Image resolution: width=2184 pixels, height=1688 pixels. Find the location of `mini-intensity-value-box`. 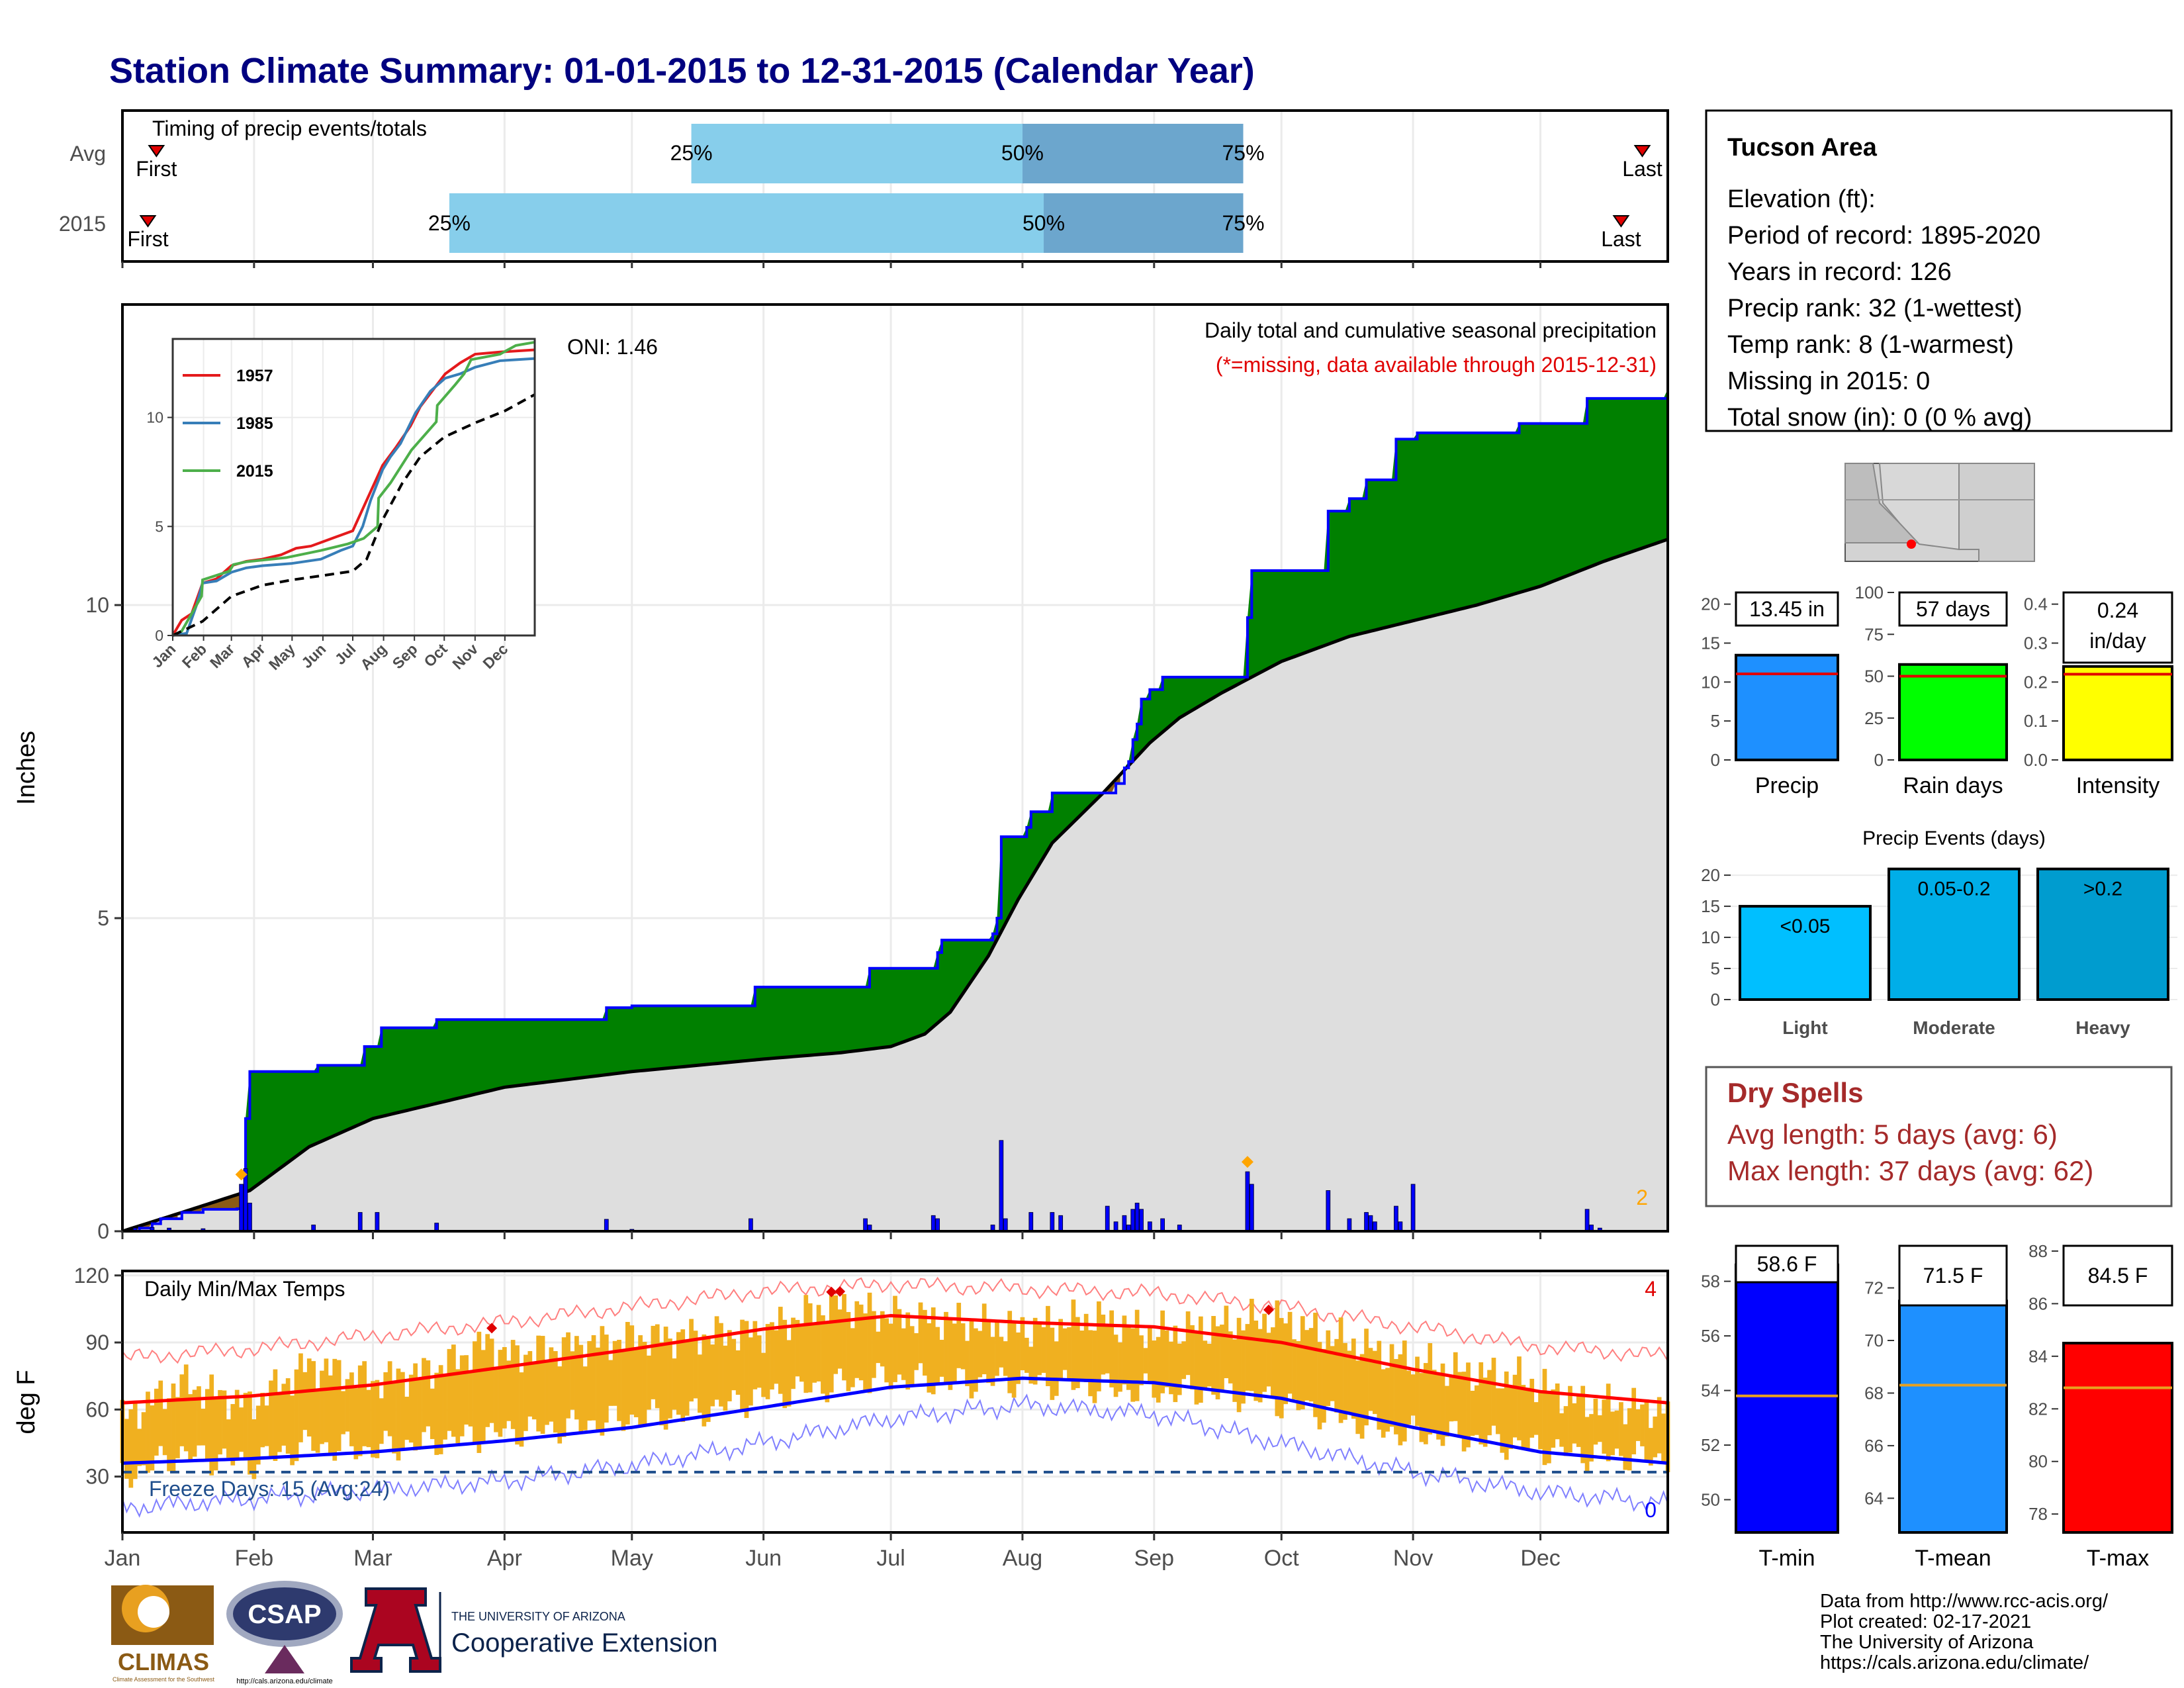

mini-intensity-value-box is located at coordinates (2117, 627).